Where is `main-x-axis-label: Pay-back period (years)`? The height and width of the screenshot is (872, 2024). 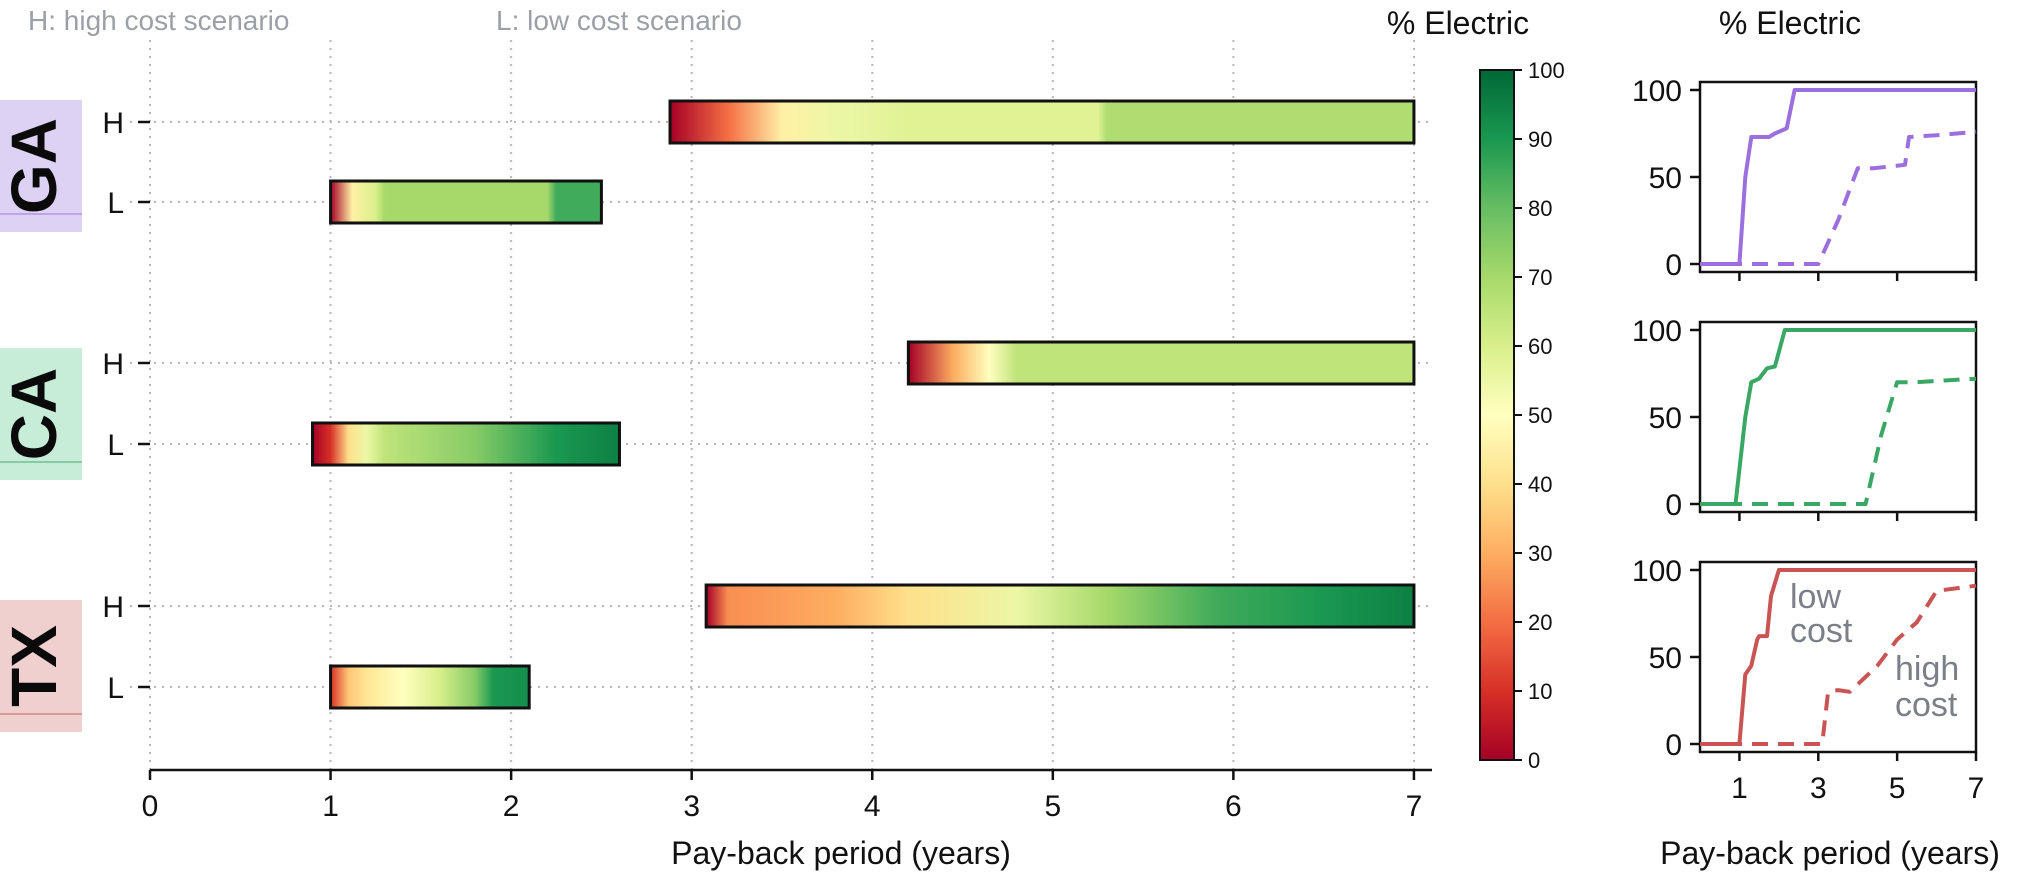 main-x-axis-label: Pay-back period (years) is located at coordinates (841, 853).